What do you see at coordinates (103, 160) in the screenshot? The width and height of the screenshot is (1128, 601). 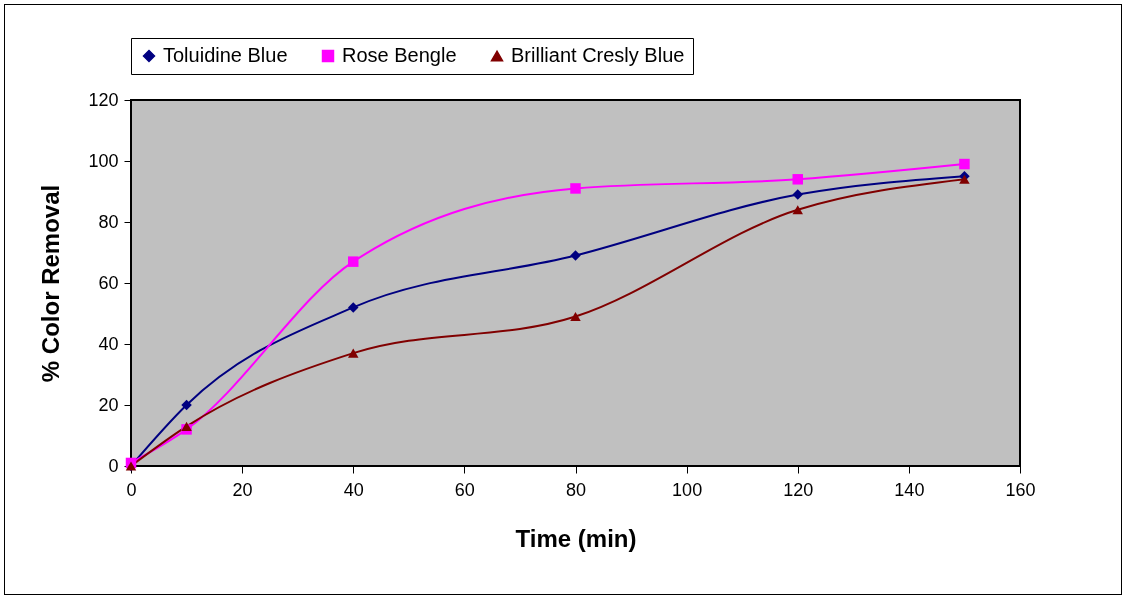 I see `y-tick-label: 100` at bounding box center [103, 160].